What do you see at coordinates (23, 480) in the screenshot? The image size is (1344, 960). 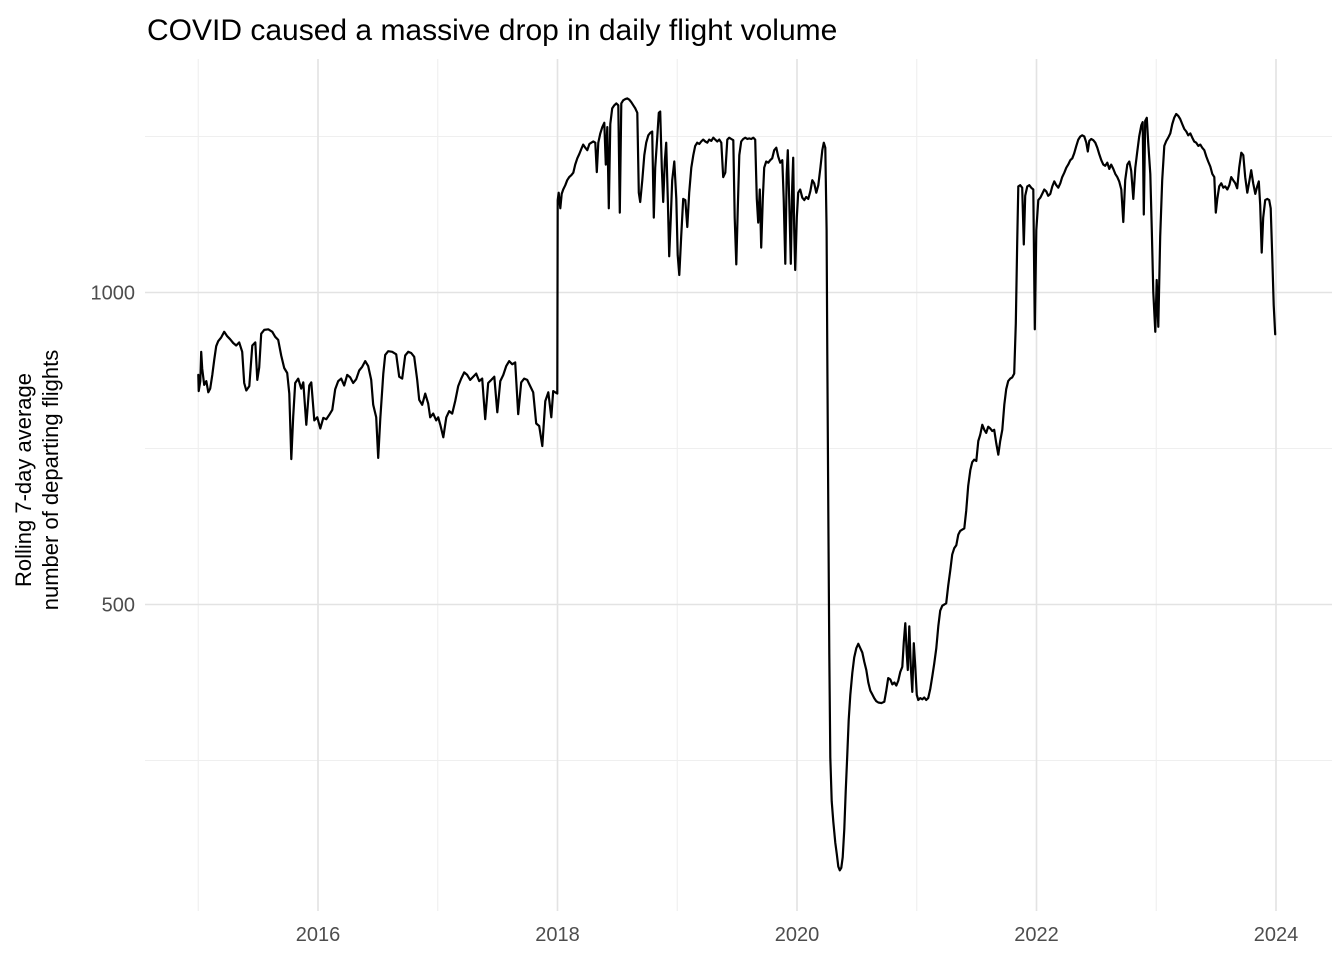 I see `y-axis-title-line-1: Rolling 7-day average` at bounding box center [23, 480].